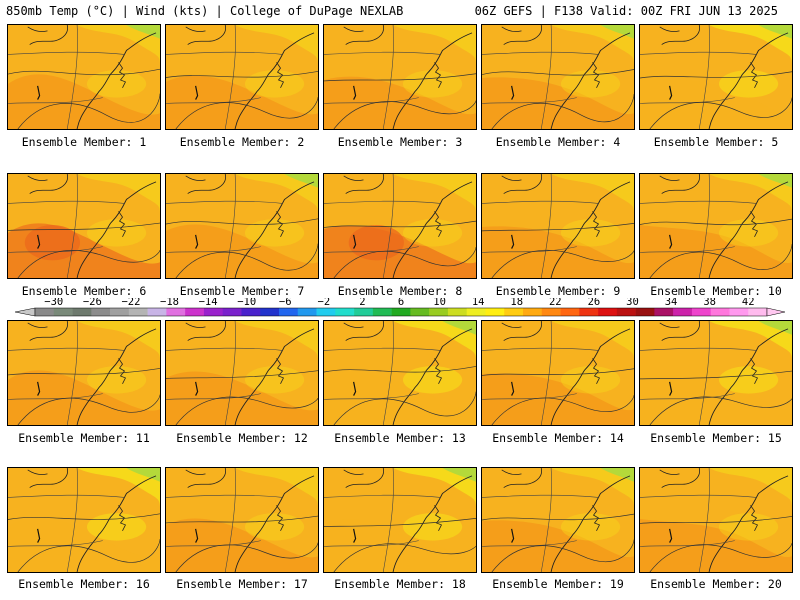 The width and height of the screenshot is (800, 600). Describe the element at coordinates (558, 142) in the screenshot. I see `member-label: Ensemble Member: 4` at that location.